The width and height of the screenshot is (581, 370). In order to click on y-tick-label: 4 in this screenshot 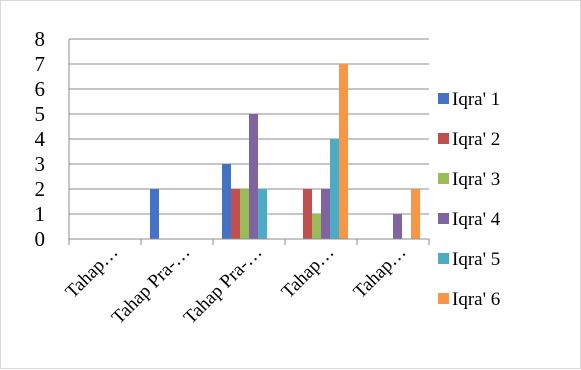, I will do `click(40, 139)`.